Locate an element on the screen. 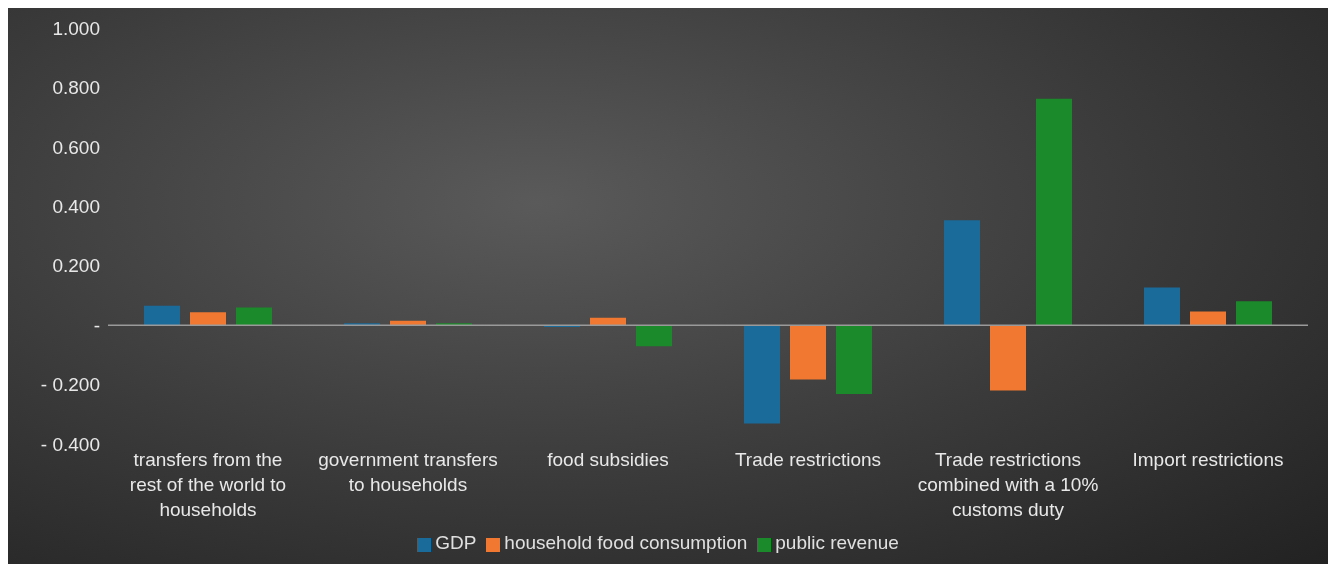  y-tick-label: 0.800 is located at coordinates (76, 88).